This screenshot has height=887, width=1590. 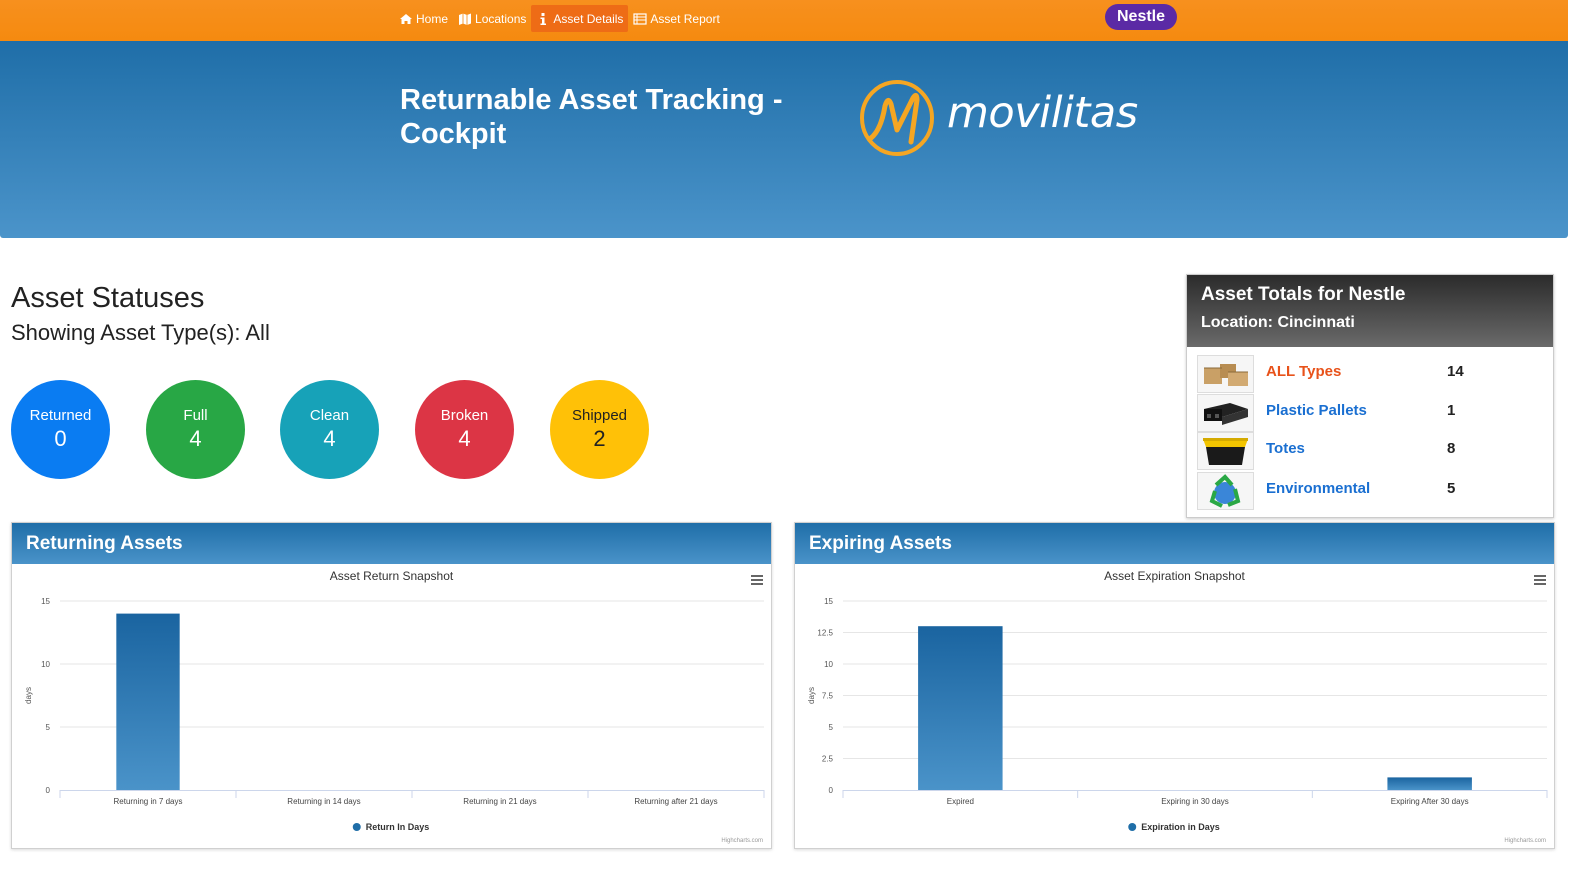 I want to click on x-tick-label: Returning in 7 days, so click(x=148, y=801).